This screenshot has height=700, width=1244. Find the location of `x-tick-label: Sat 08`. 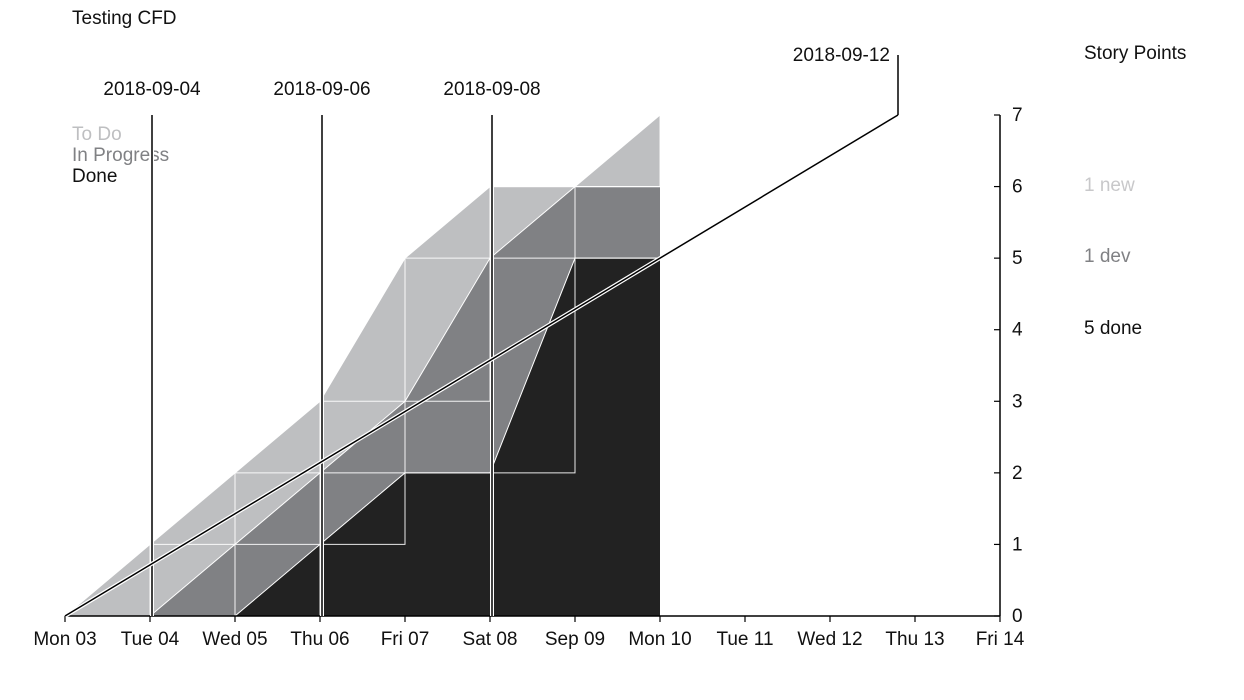

x-tick-label: Sat 08 is located at coordinates (490, 639).